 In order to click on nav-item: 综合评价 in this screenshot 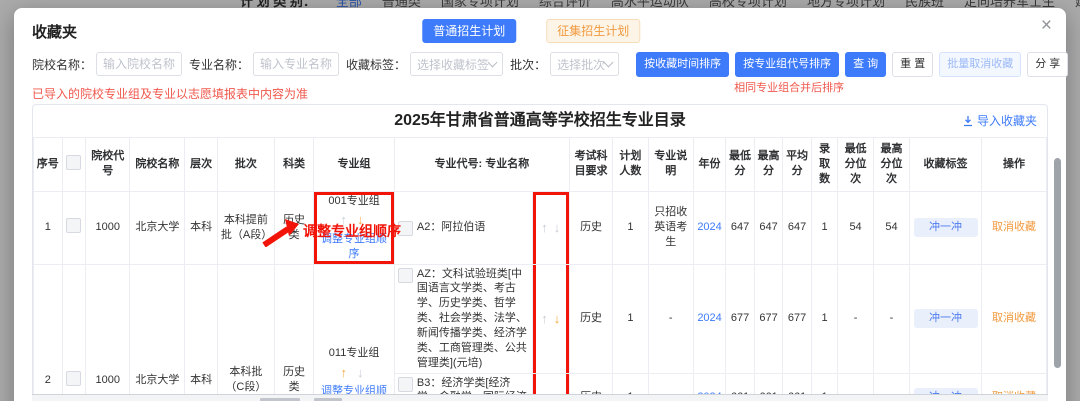, I will do `click(564, 4)`.